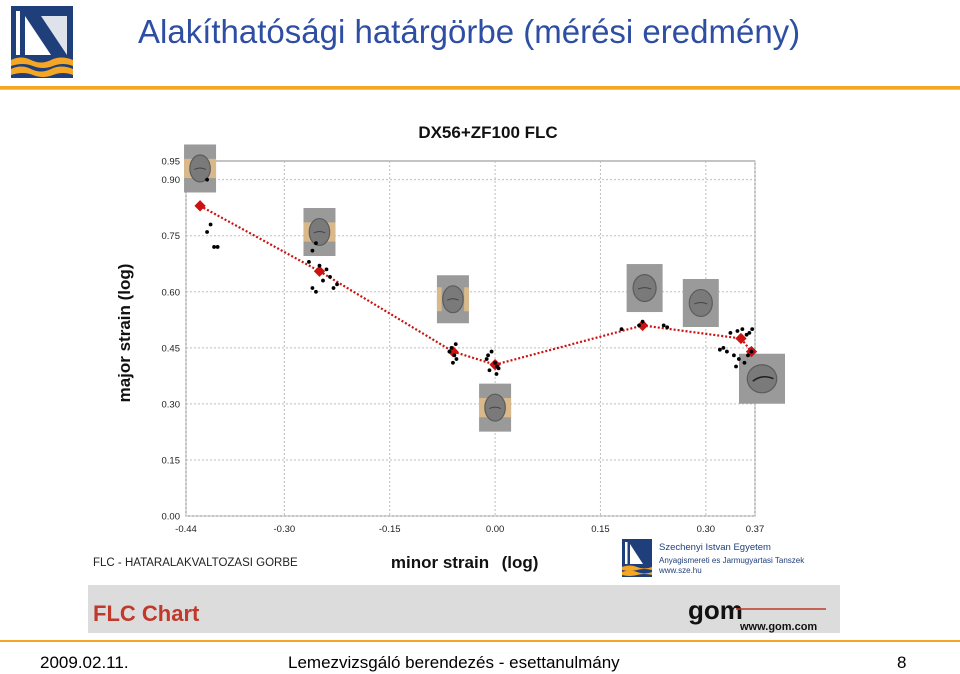 Image resolution: width=960 pixels, height=674 pixels. I want to click on sze-logo-icon, so click(637, 558).